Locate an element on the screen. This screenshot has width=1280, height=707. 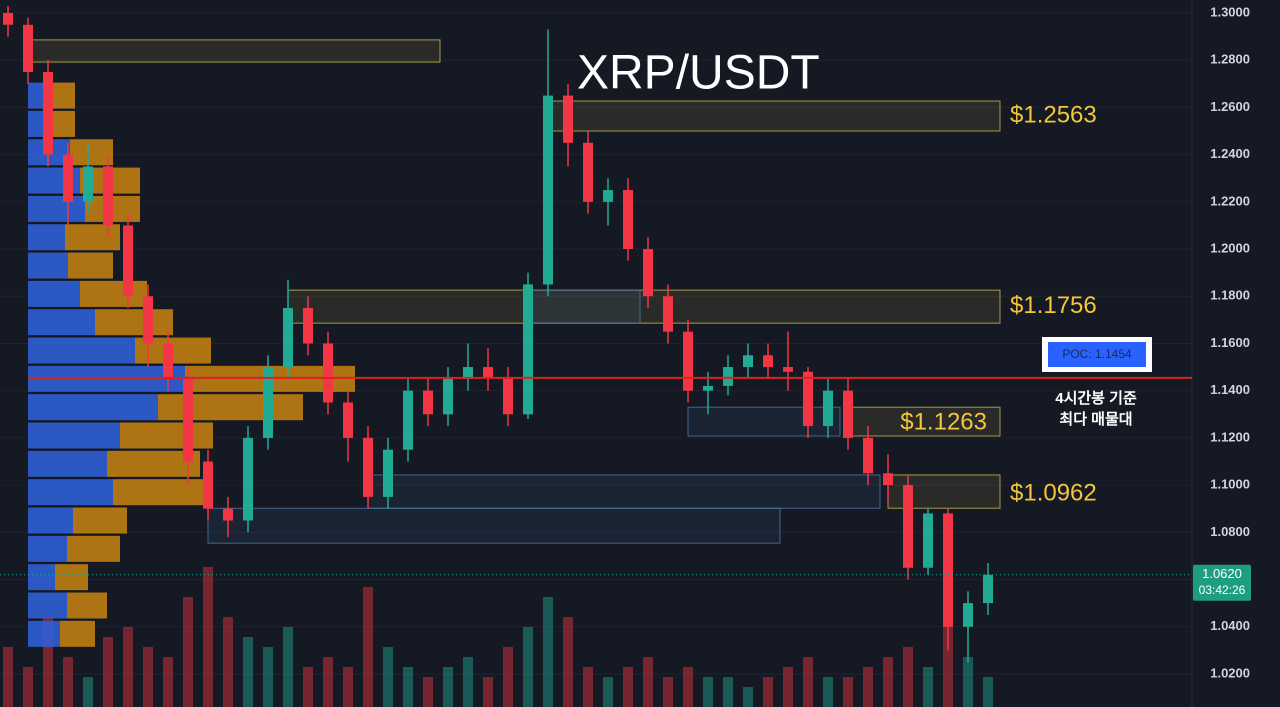
y-tick-label: 1.2200 is located at coordinates (1230, 200).